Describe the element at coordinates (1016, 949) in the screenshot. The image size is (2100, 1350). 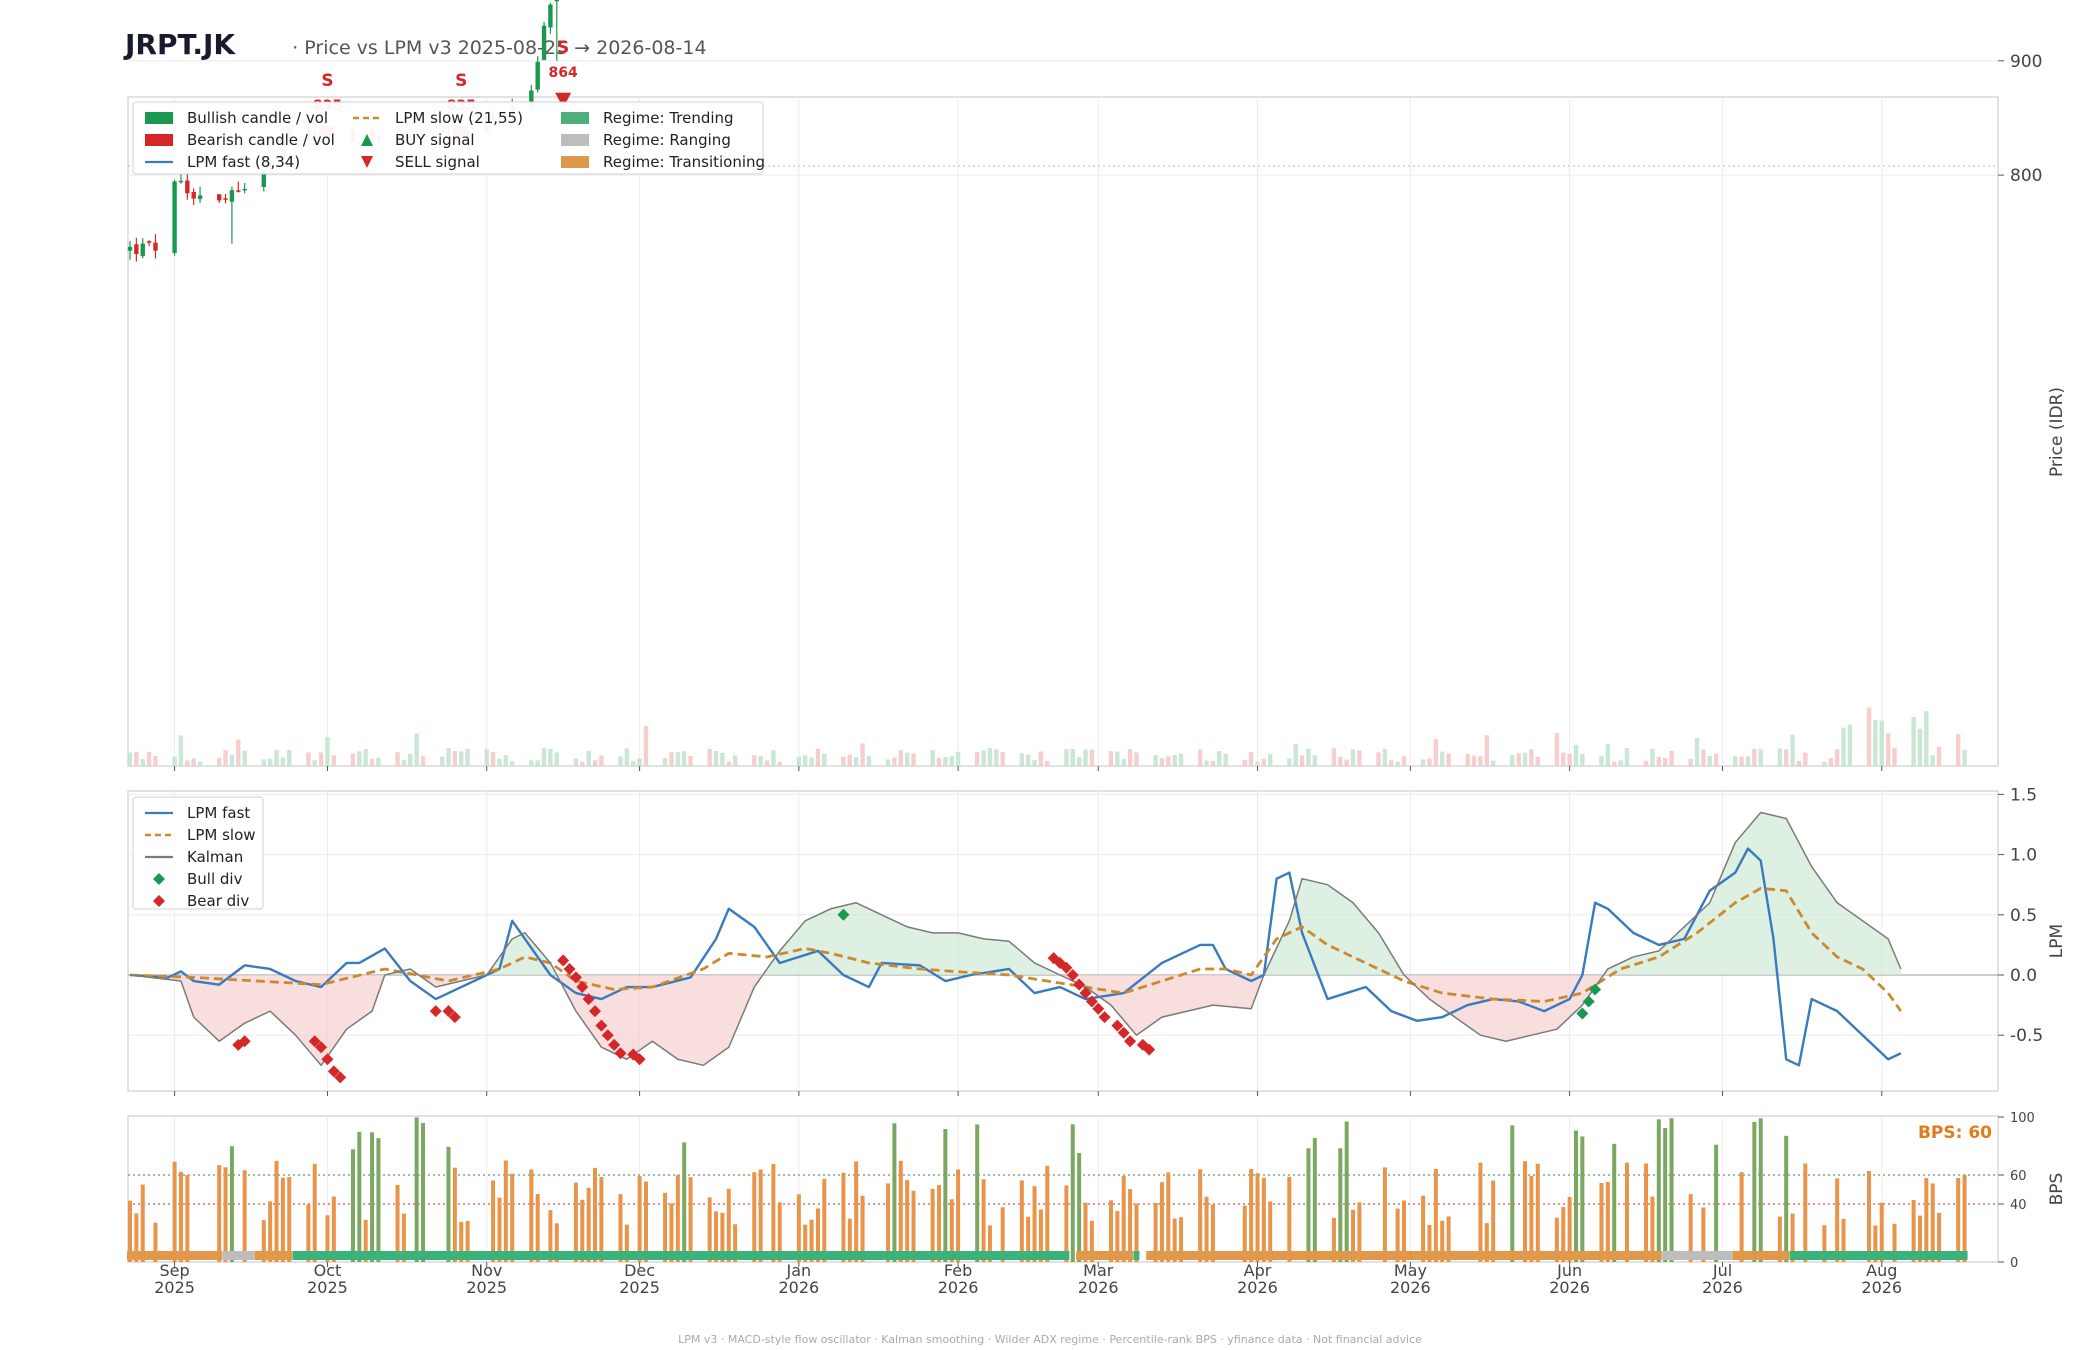
I see `lpm-slow-line` at that location.